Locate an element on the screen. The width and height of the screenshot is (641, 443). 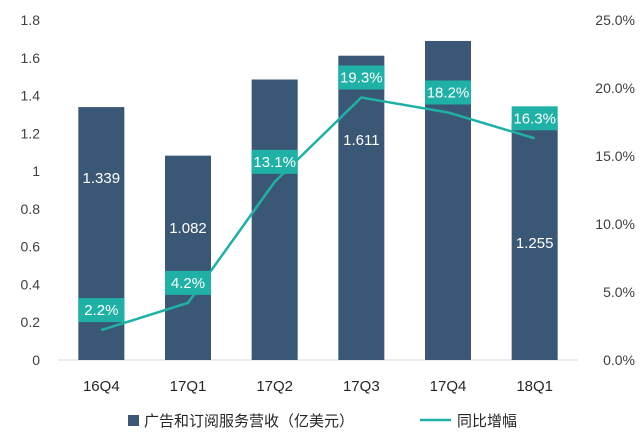
right-tick-label: 25.0% is located at coordinates (615, 20).